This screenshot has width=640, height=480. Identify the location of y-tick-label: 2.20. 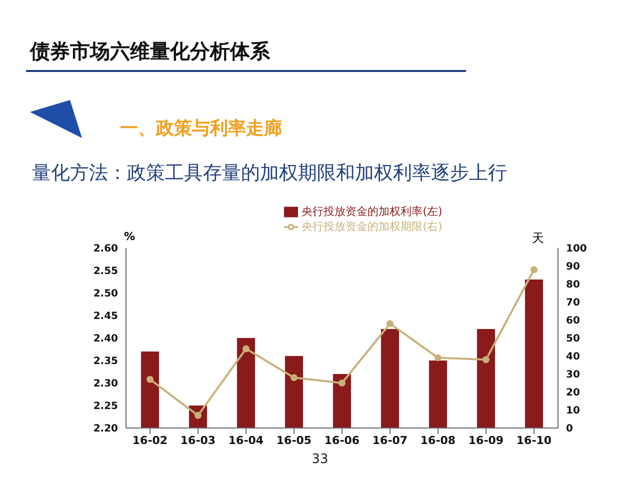
(105, 429).